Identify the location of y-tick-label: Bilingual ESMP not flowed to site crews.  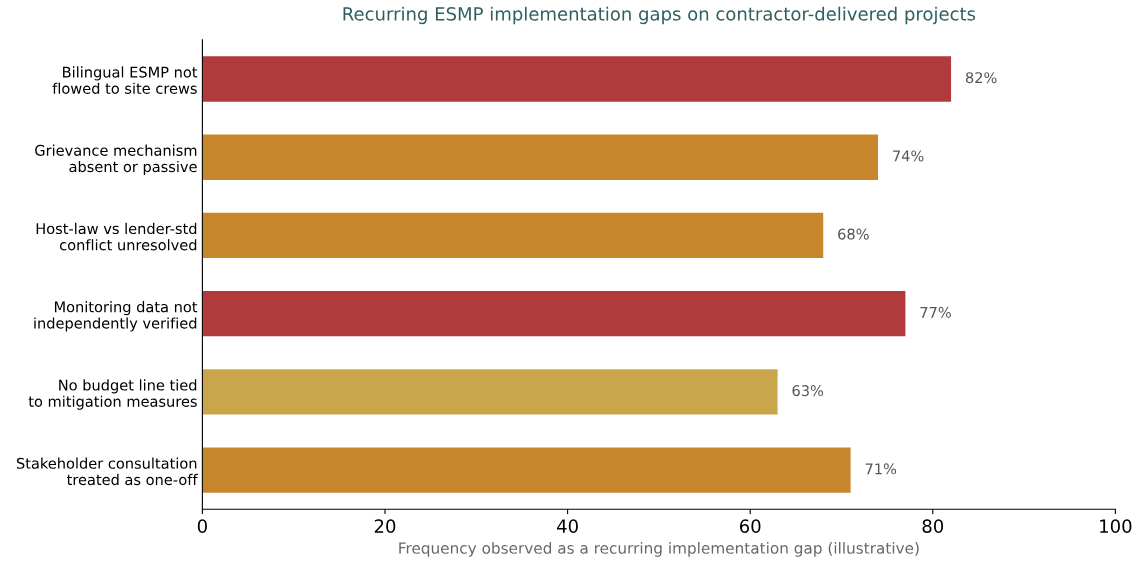
(125, 80).